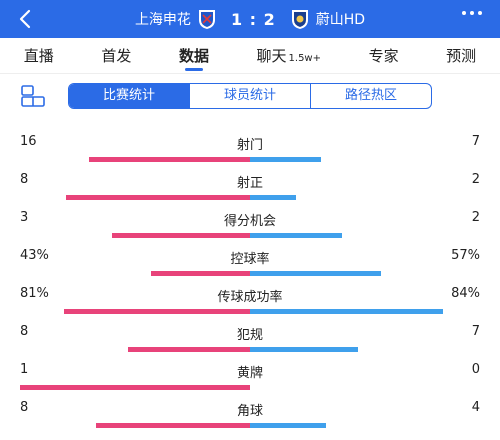 The image size is (500, 440). Describe the element at coordinates (465, 293) in the screenshot. I see `away-stat-value: 84%` at that location.